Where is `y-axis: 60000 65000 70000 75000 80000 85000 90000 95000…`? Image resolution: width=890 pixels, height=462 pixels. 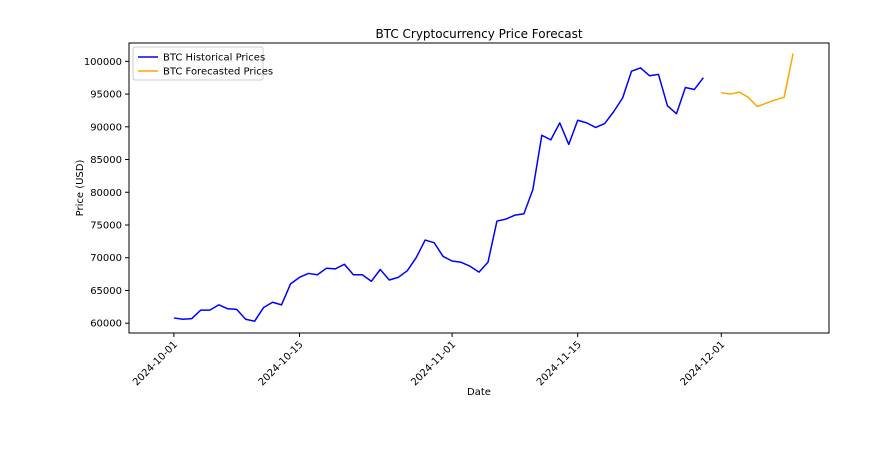
y-axis: 60000 65000 70000 75000 80000 85000 90000 95000… is located at coordinates (106, 193).